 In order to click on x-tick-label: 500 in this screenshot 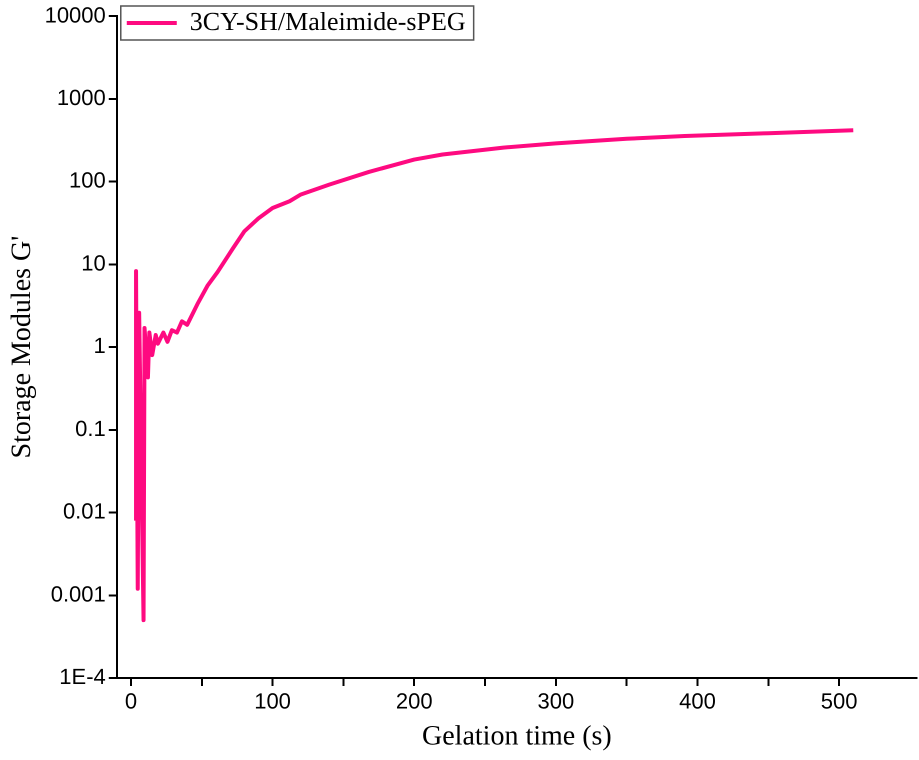, I will do `click(839, 701)`.